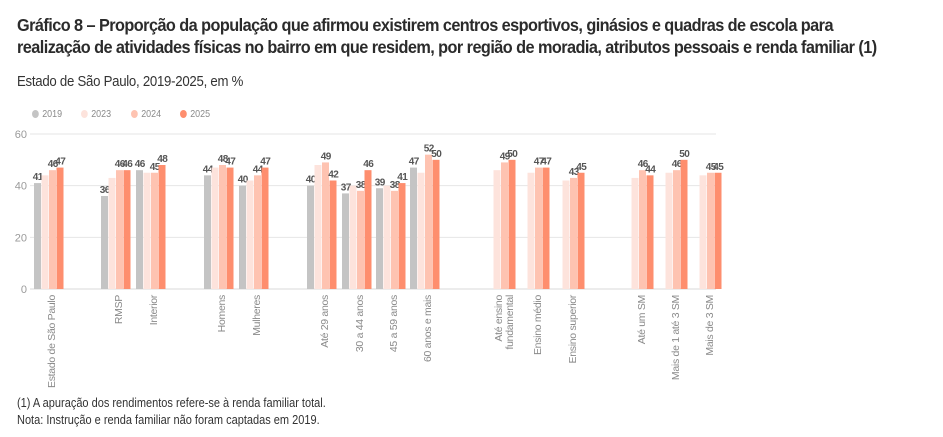 The image size is (943, 437). I want to click on x-tick-label: Mais de 1 até 3 SM, so click(676, 337).